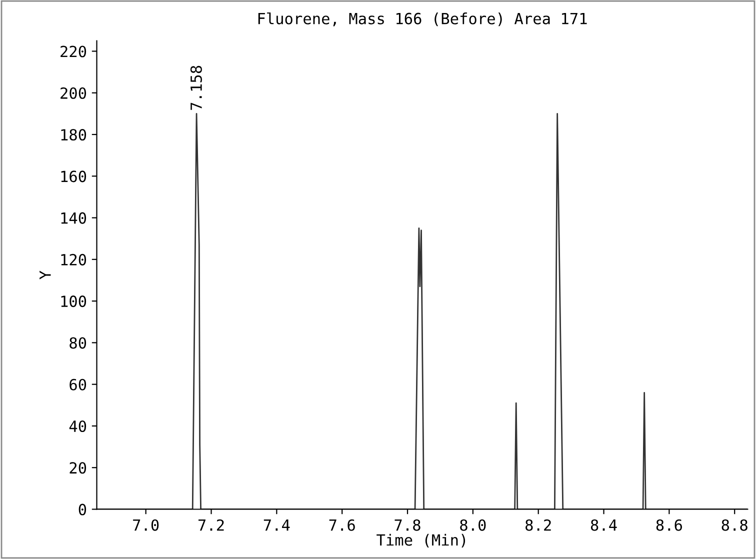  I want to click on y-tick-label: 80, so click(78, 343).